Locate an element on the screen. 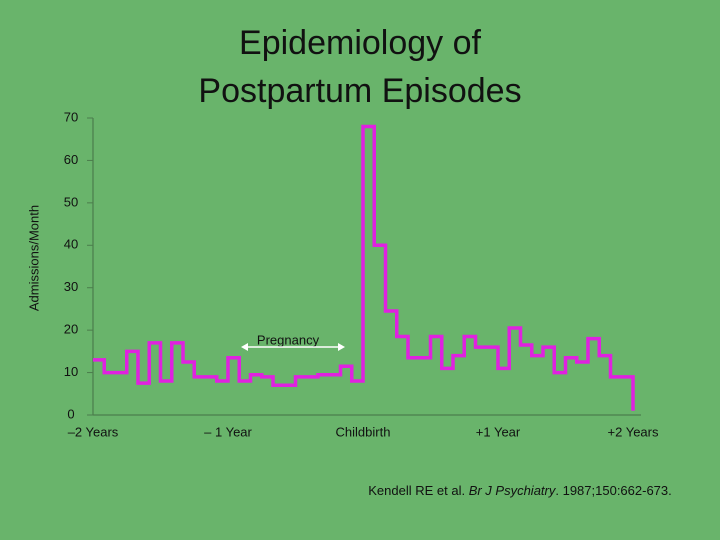  chart-title: Epidemiology of is located at coordinates (360, 43).